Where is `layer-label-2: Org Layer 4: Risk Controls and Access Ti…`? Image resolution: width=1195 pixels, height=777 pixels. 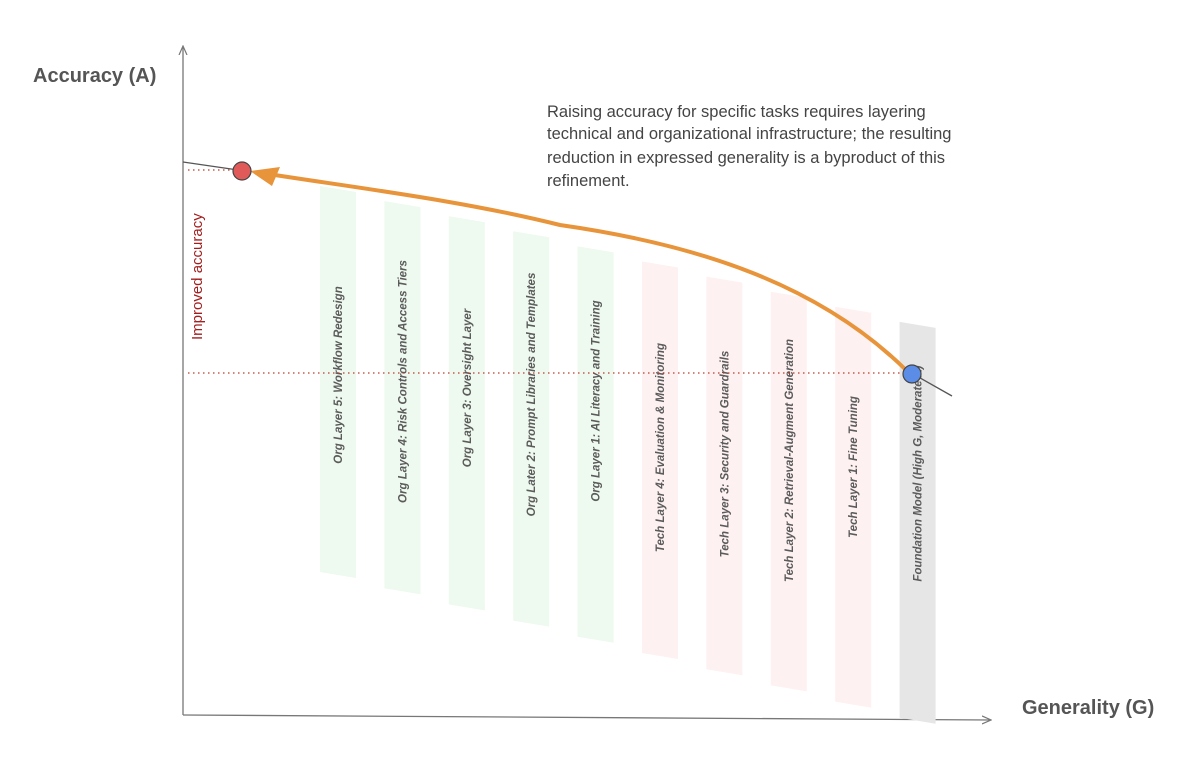
layer-label-2: Org Layer 4: Risk Controls and Access Ti… is located at coordinates (403, 381).